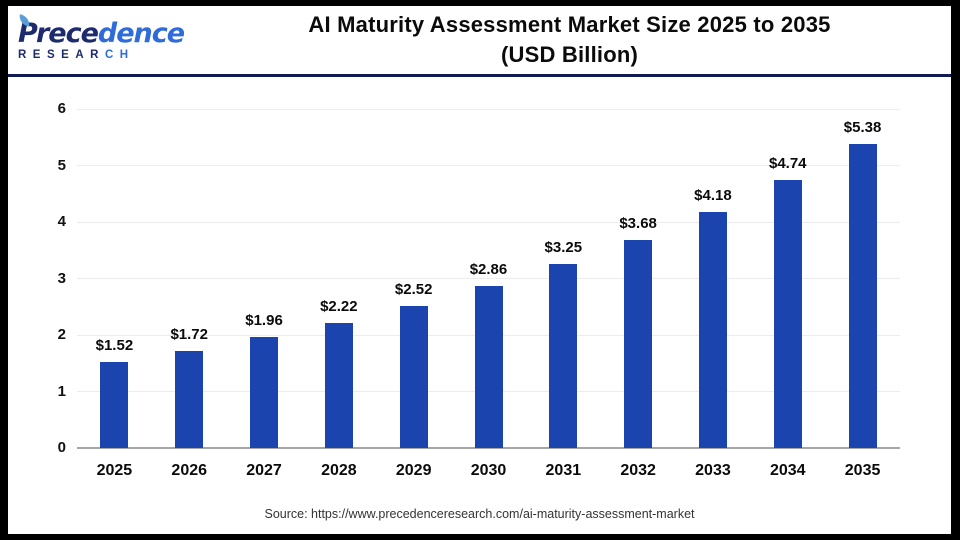 Image resolution: width=960 pixels, height=540 pixels. Describe the element at coordinates (638, 224) in the screenshot. I see `bar-value-2032: $3.68` at that location.